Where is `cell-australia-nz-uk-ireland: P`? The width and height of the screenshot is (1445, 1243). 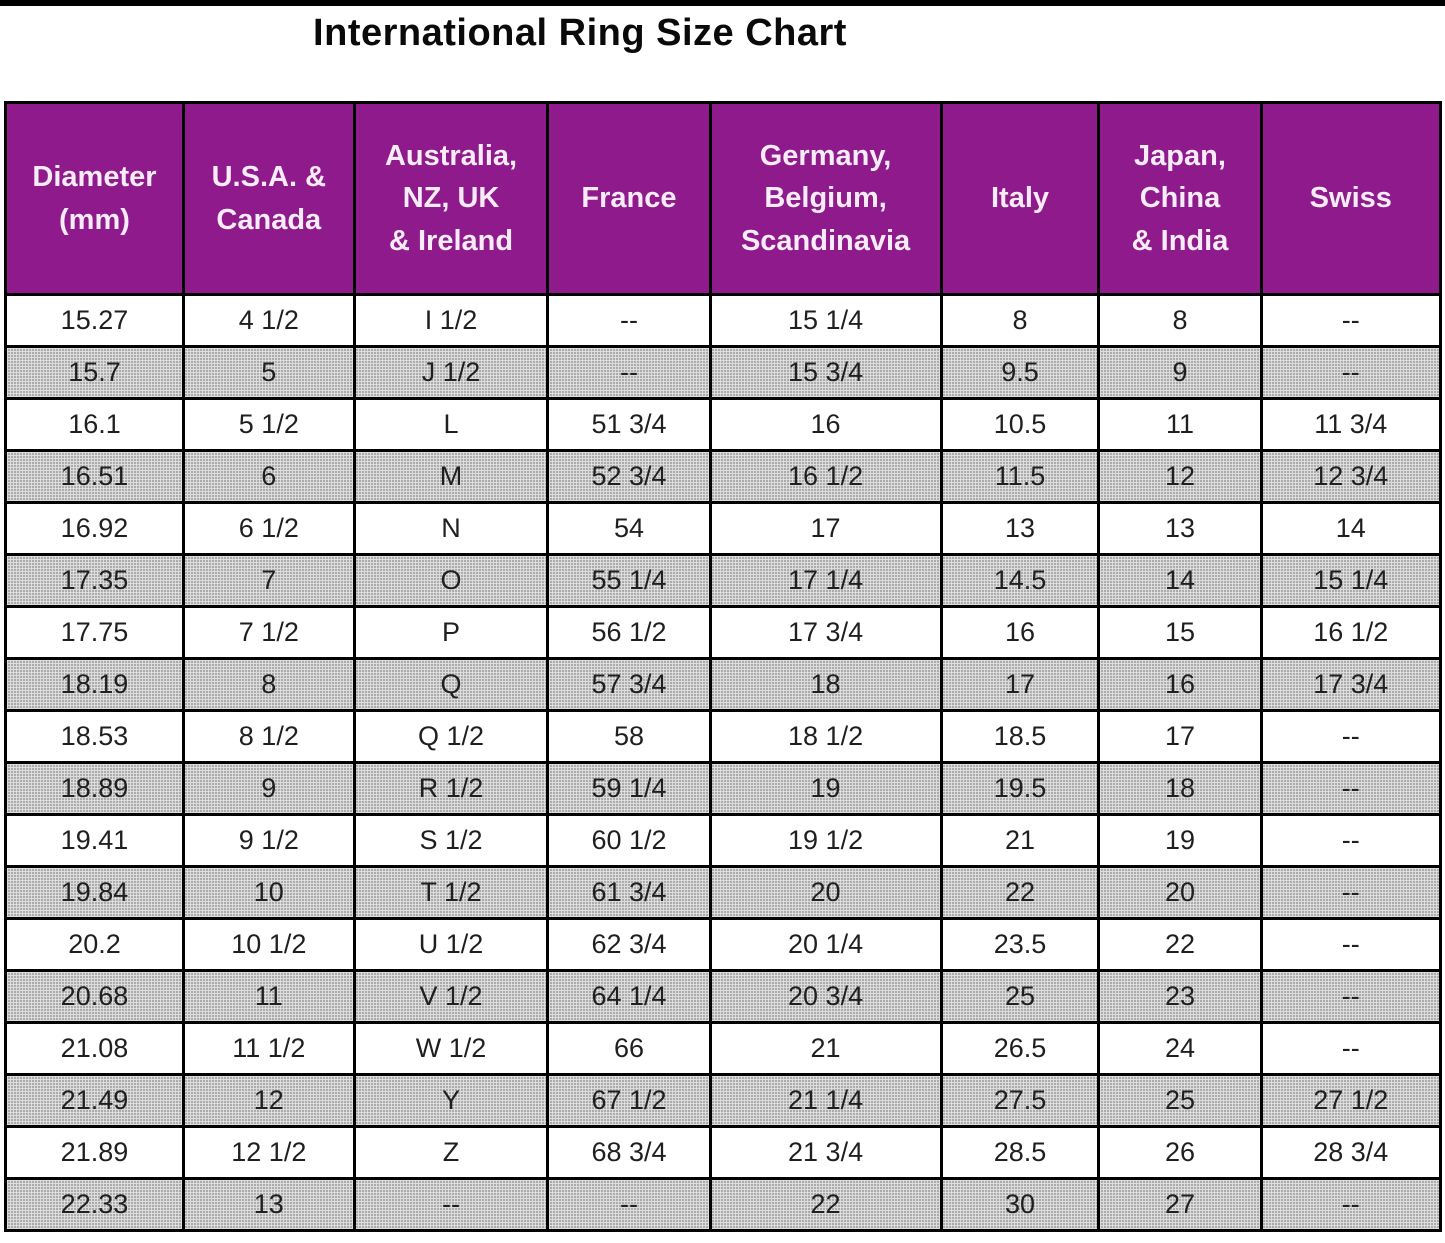
cell-australia-nz-uk-ireland: P is located at coordinates (451, 632).